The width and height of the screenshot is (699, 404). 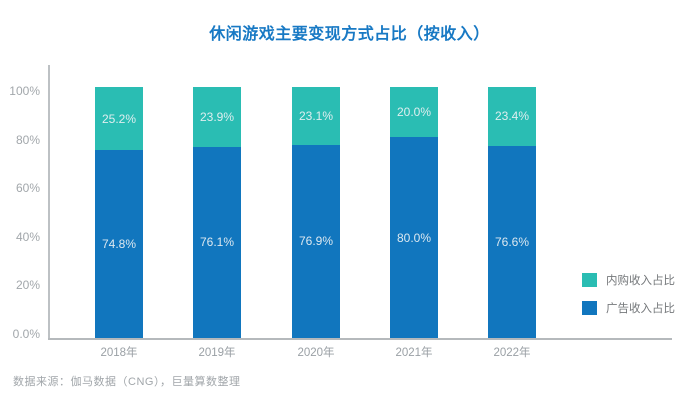 I want to click on legend-label: 内购收入占比, so click(x=640, y=280).